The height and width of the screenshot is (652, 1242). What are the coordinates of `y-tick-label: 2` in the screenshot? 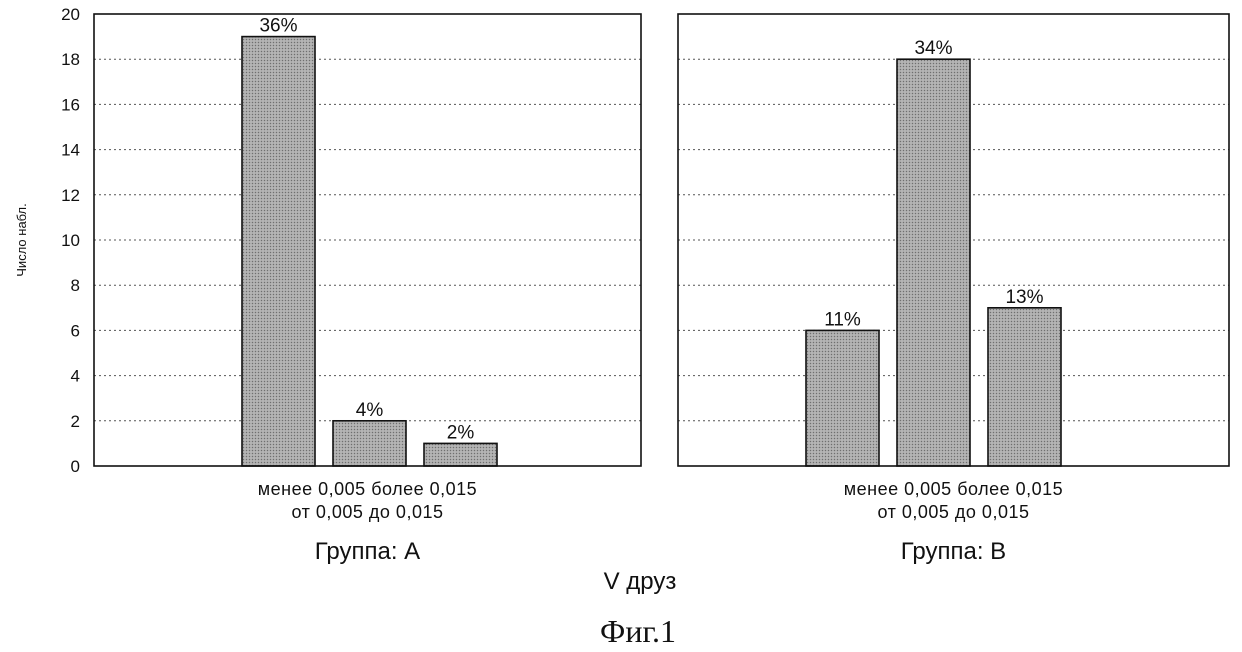 It's located at (75, 421).